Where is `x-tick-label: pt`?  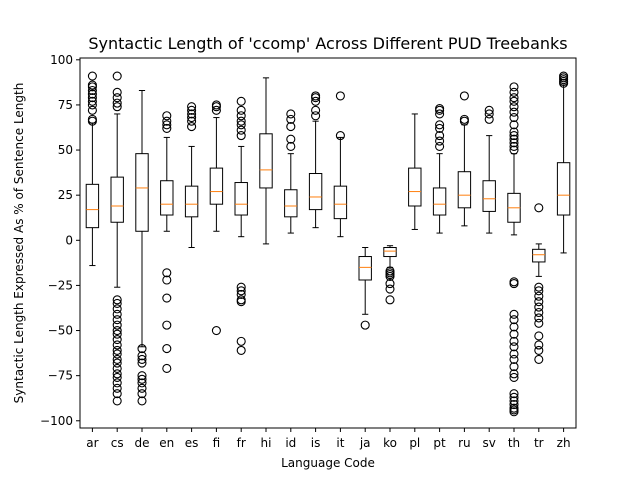
x-tick-label: pt is located at coordinates (439, 443).